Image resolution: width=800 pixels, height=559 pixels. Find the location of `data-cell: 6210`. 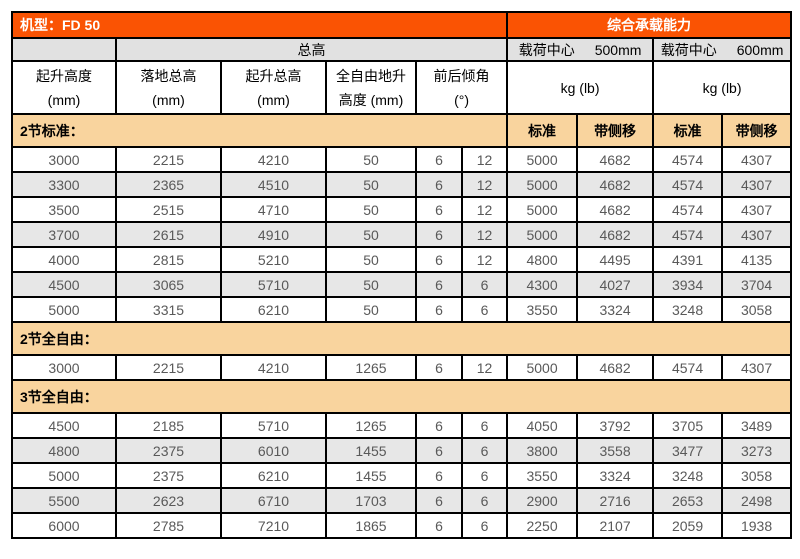

data-cell: 6210 is located at coordinates (273, 475).